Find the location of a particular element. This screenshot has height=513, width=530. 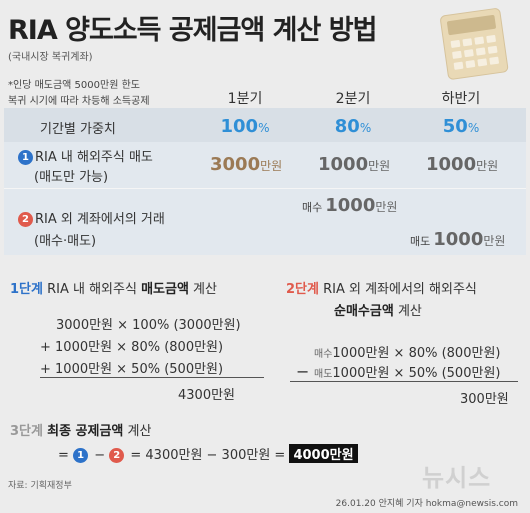

row2-label: 2 RIA 외 계좌에서의 거래 is located at coordinates (91, 217).